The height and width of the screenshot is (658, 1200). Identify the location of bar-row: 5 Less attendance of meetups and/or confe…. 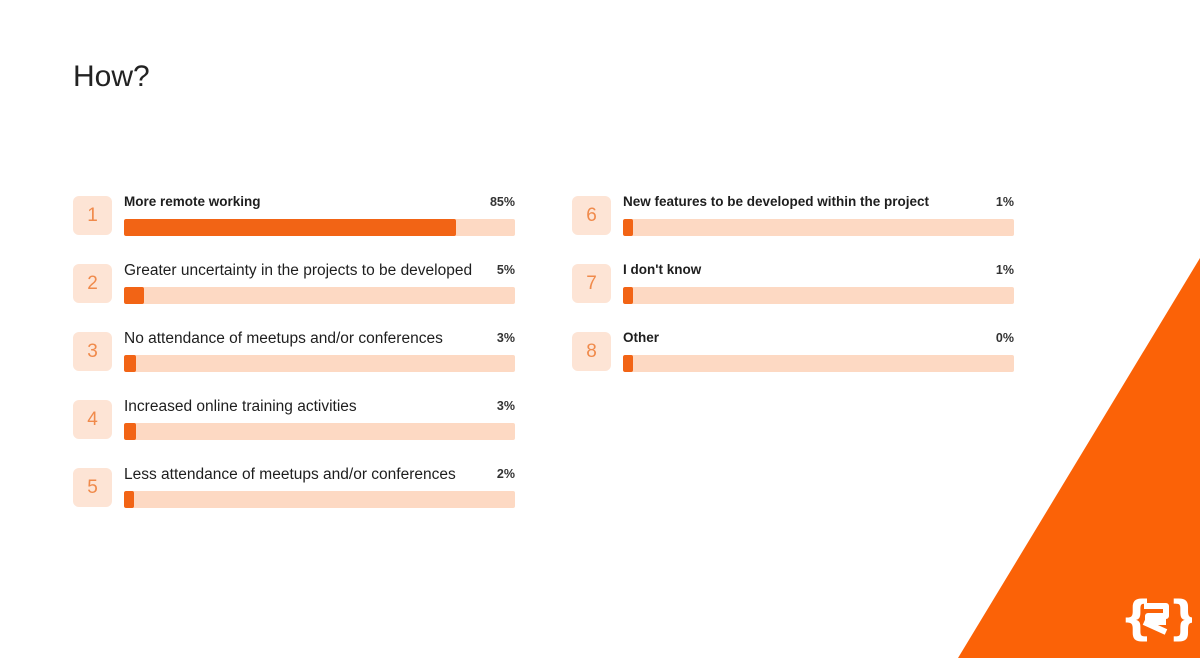
(294, 496).